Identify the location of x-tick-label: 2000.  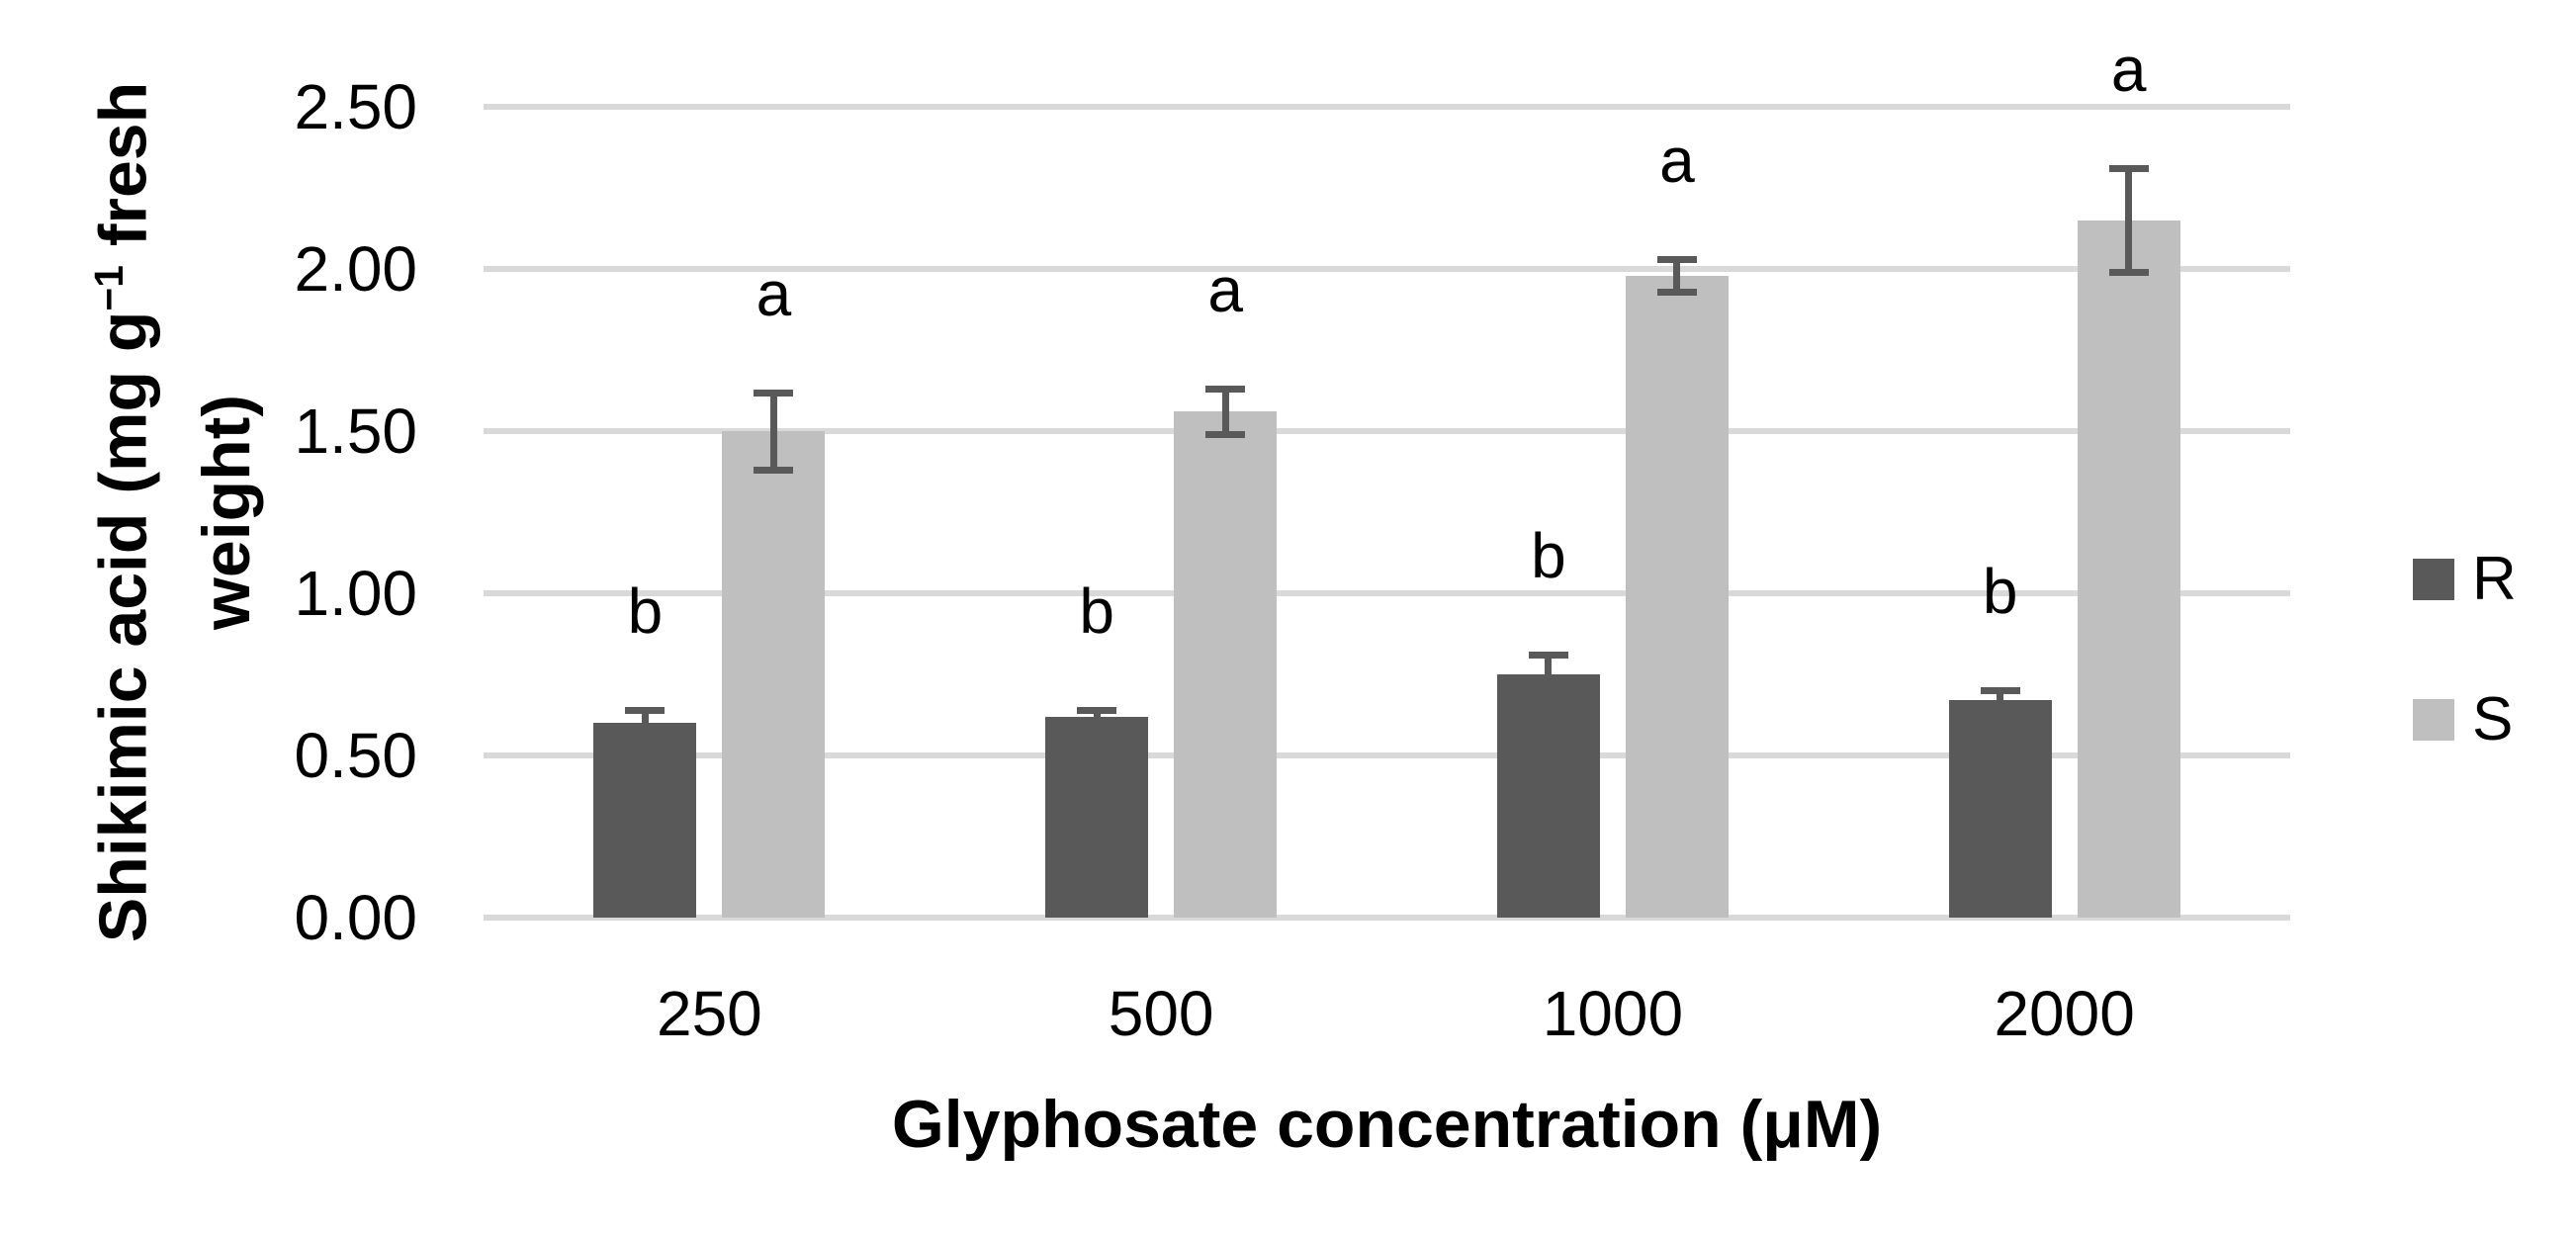
(2064, 1013).